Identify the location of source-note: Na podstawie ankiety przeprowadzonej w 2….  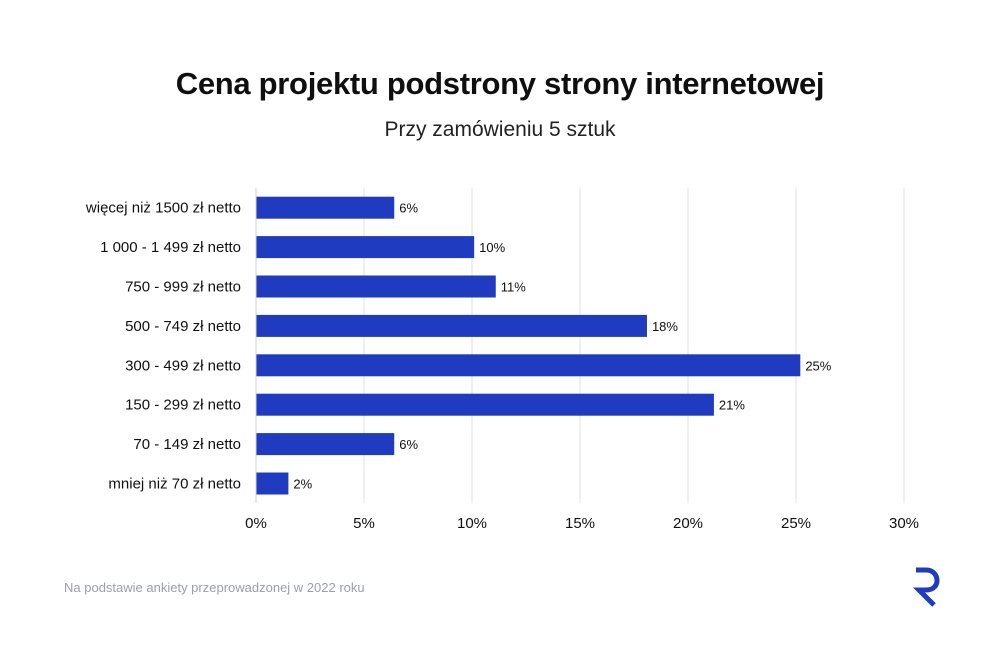
(214, 587).